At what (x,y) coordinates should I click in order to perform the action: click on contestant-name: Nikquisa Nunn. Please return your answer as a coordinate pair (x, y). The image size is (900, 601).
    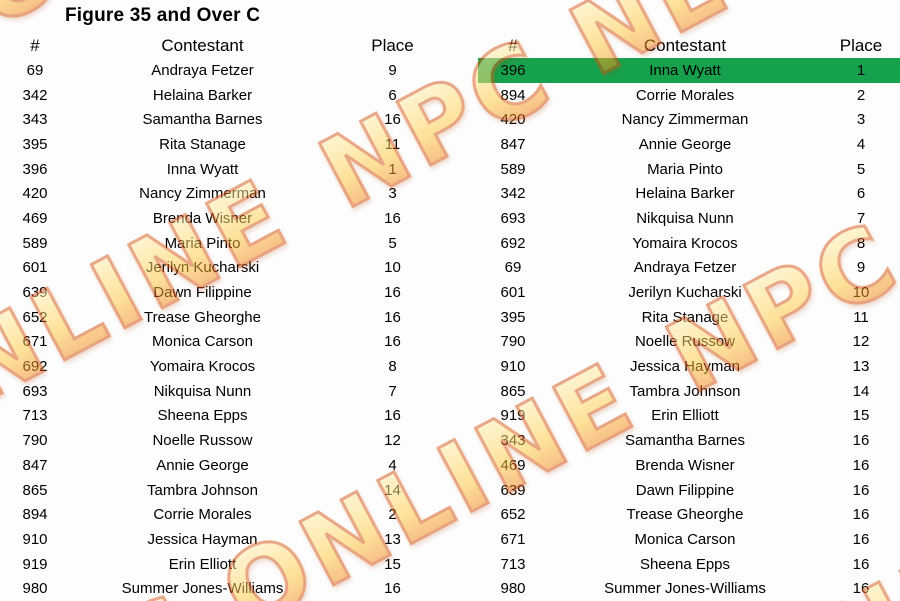
    Looking at the image, I should click on (202, 391).